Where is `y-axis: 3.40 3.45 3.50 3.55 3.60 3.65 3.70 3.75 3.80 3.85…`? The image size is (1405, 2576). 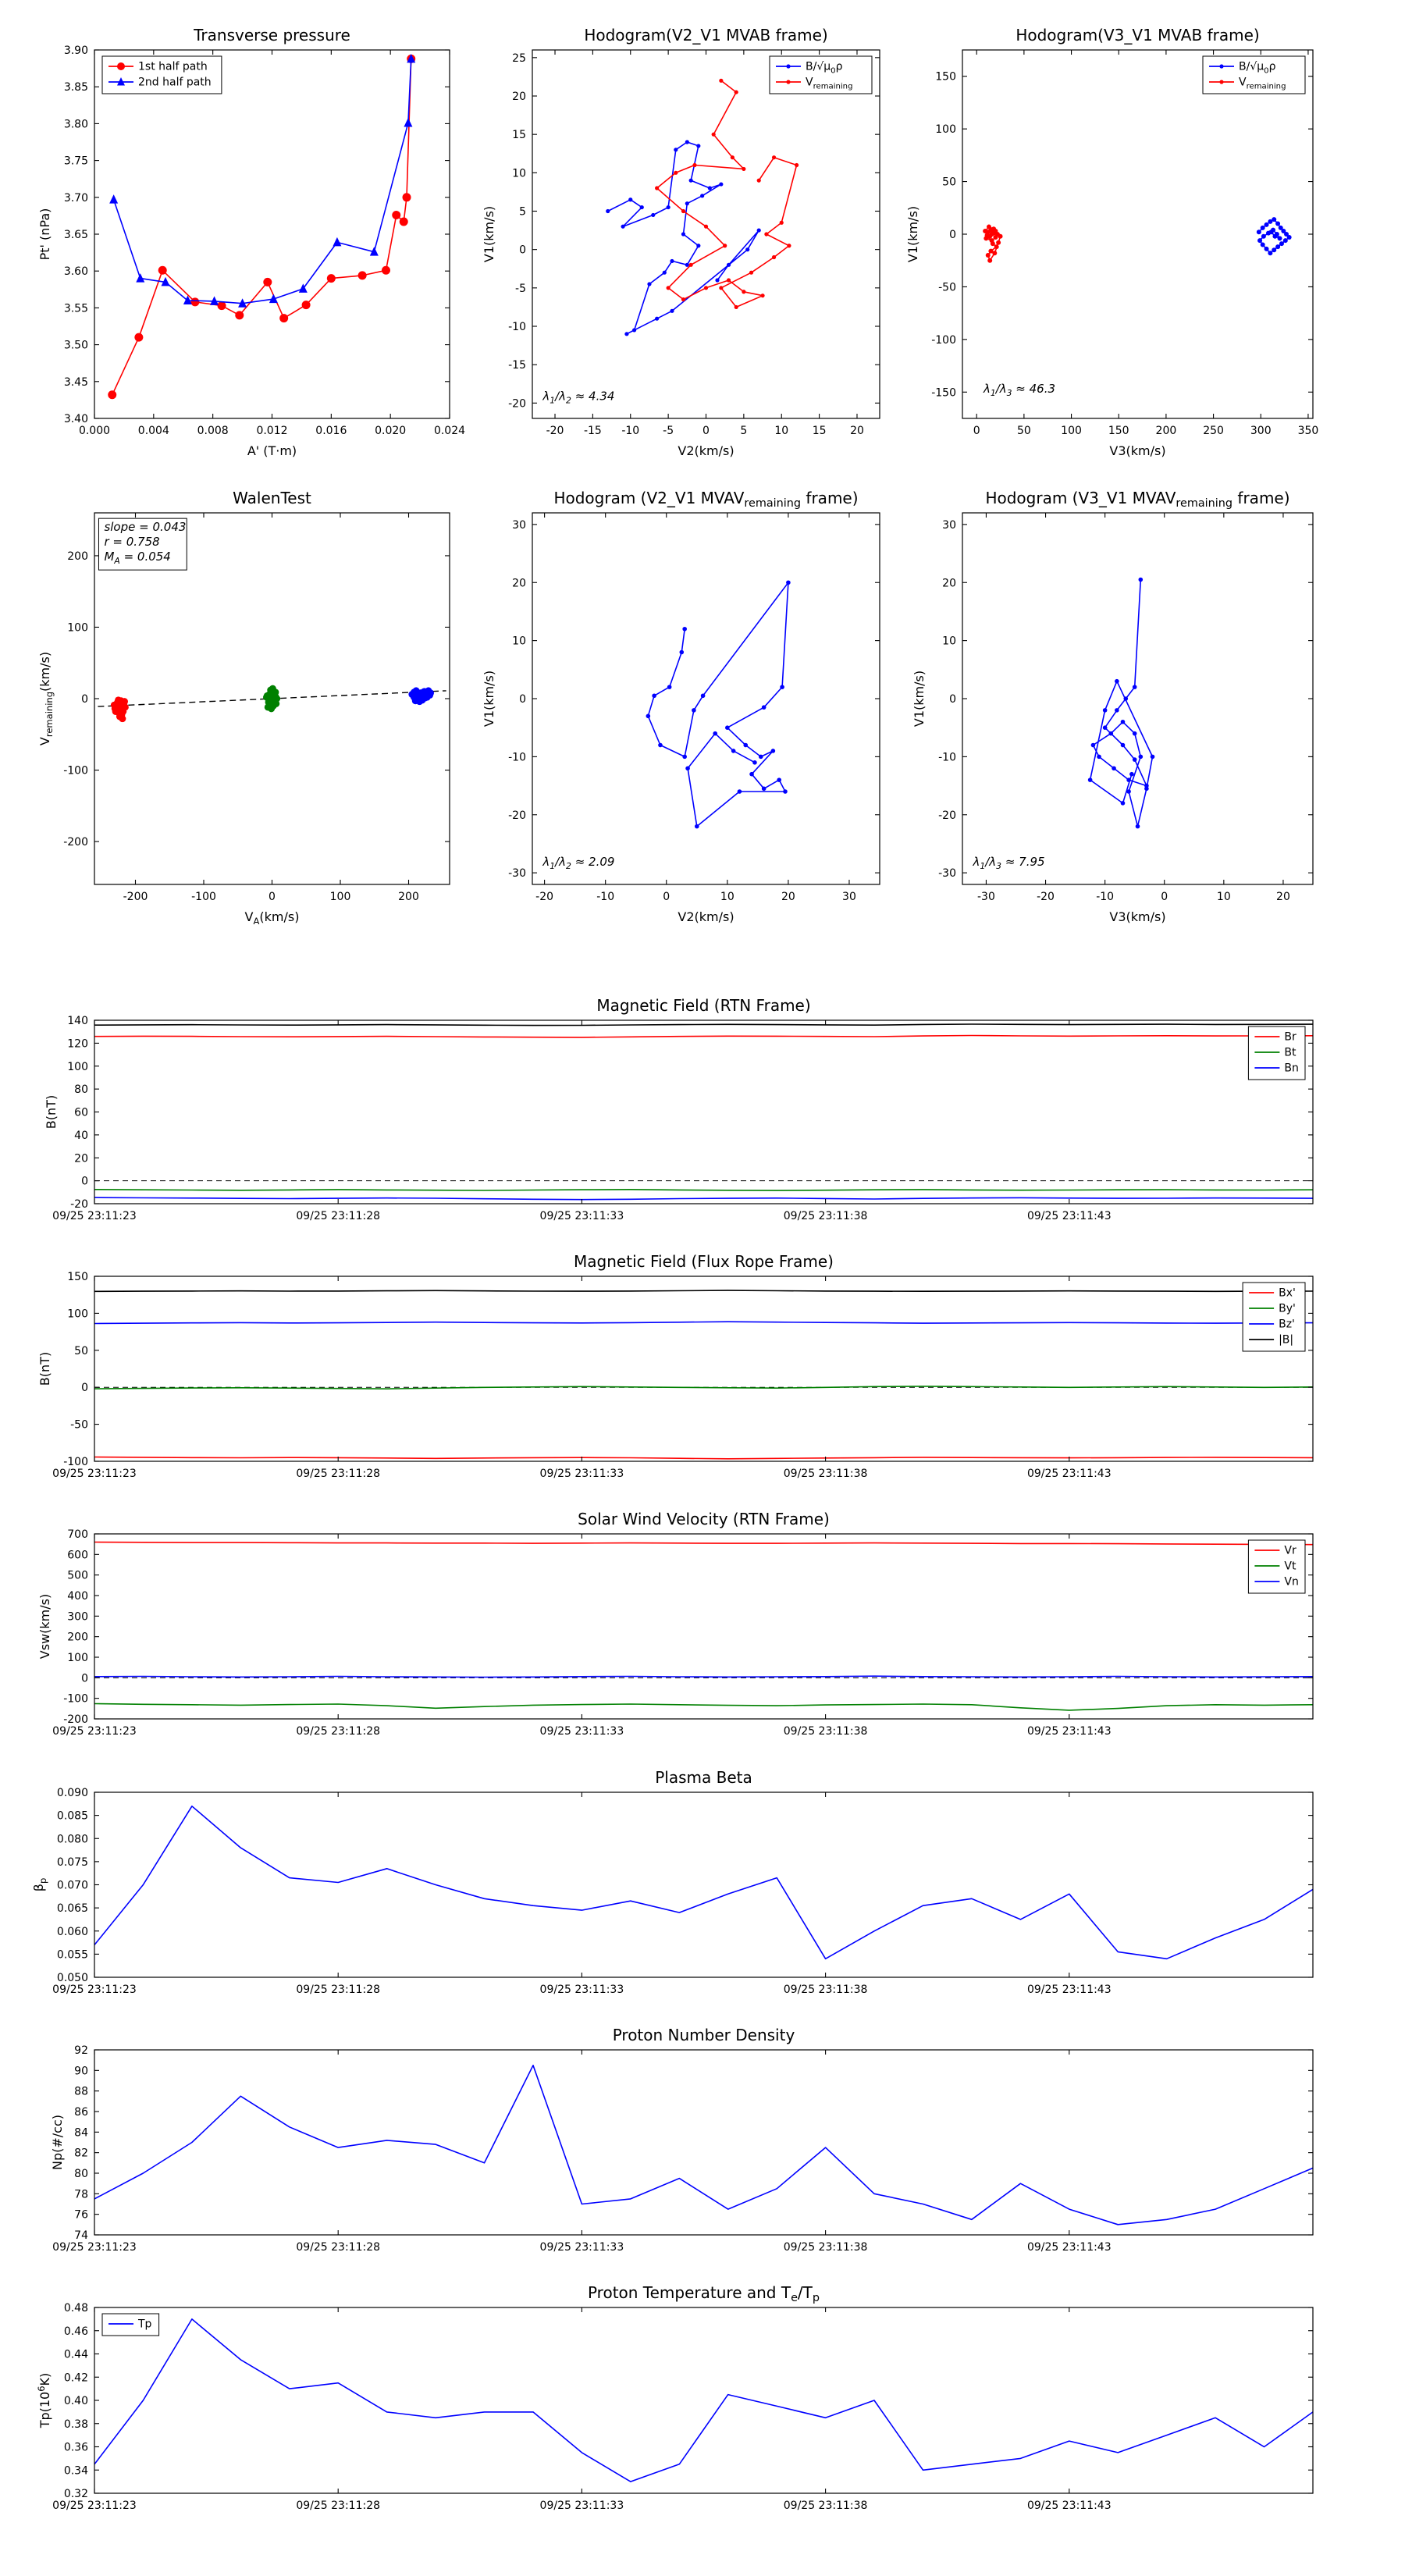
y-axis: 3.40 3.45 3.50 3.55 3.60 3.65 3.70 3.75 3.80 3.85… is located at coordinates (257, 235).